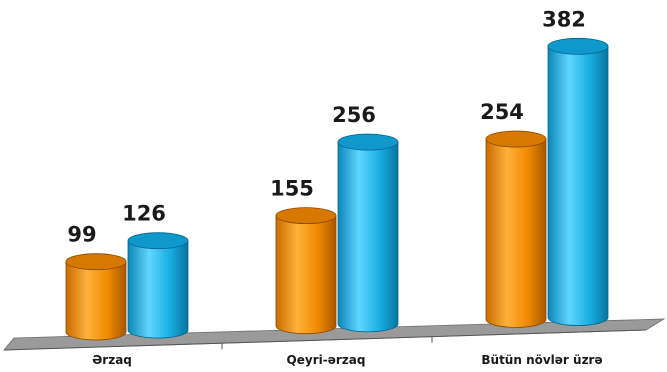  I want to click on data-label: 126, so click(144, 214).